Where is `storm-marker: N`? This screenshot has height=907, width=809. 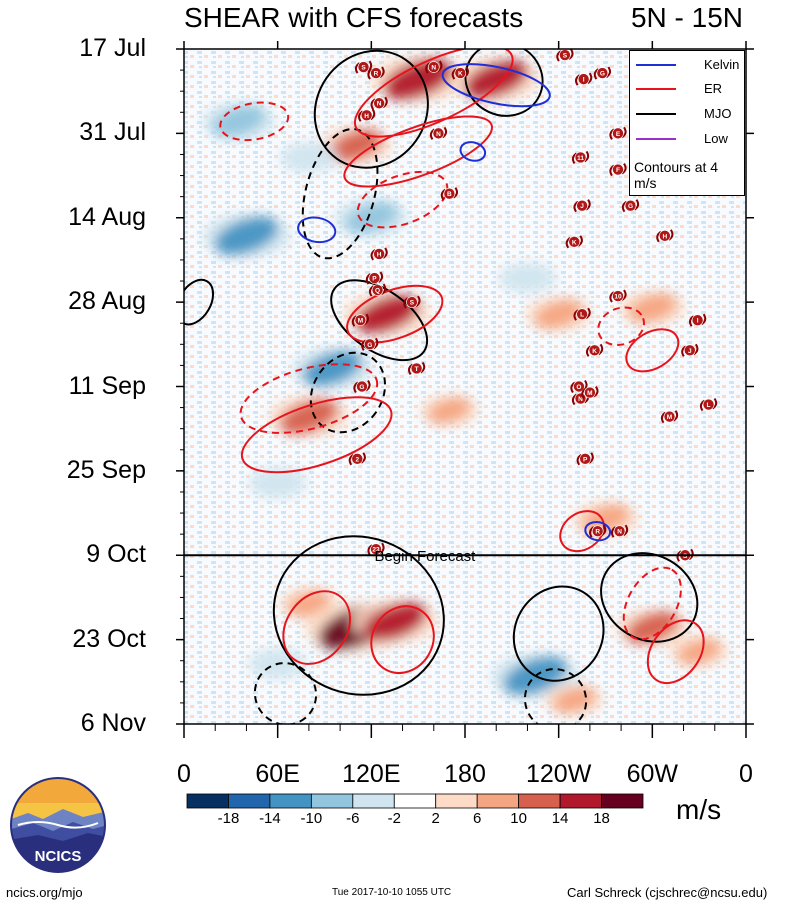
storm-marker: N is located at coordinates (379, 103).